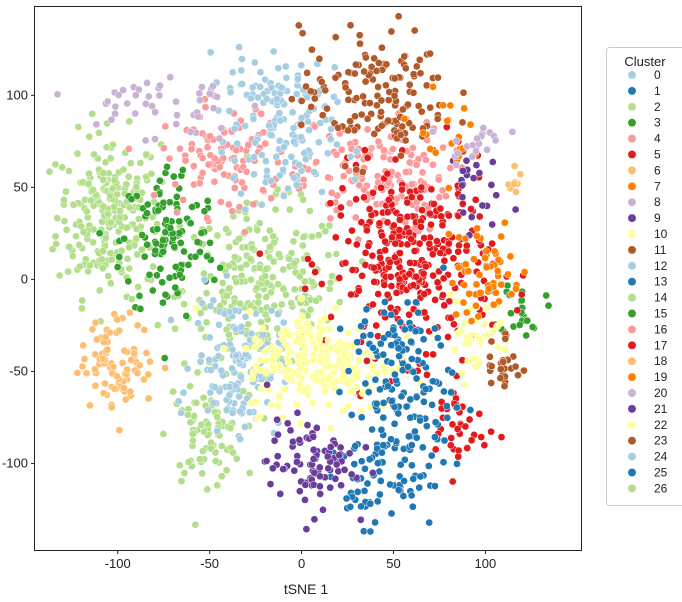 Image resolution: width=682 pixels, height=602 pixels. Describe the element at coordinates (645, 61) in the screenshot. I see `legend-title: Cluster` at that location.